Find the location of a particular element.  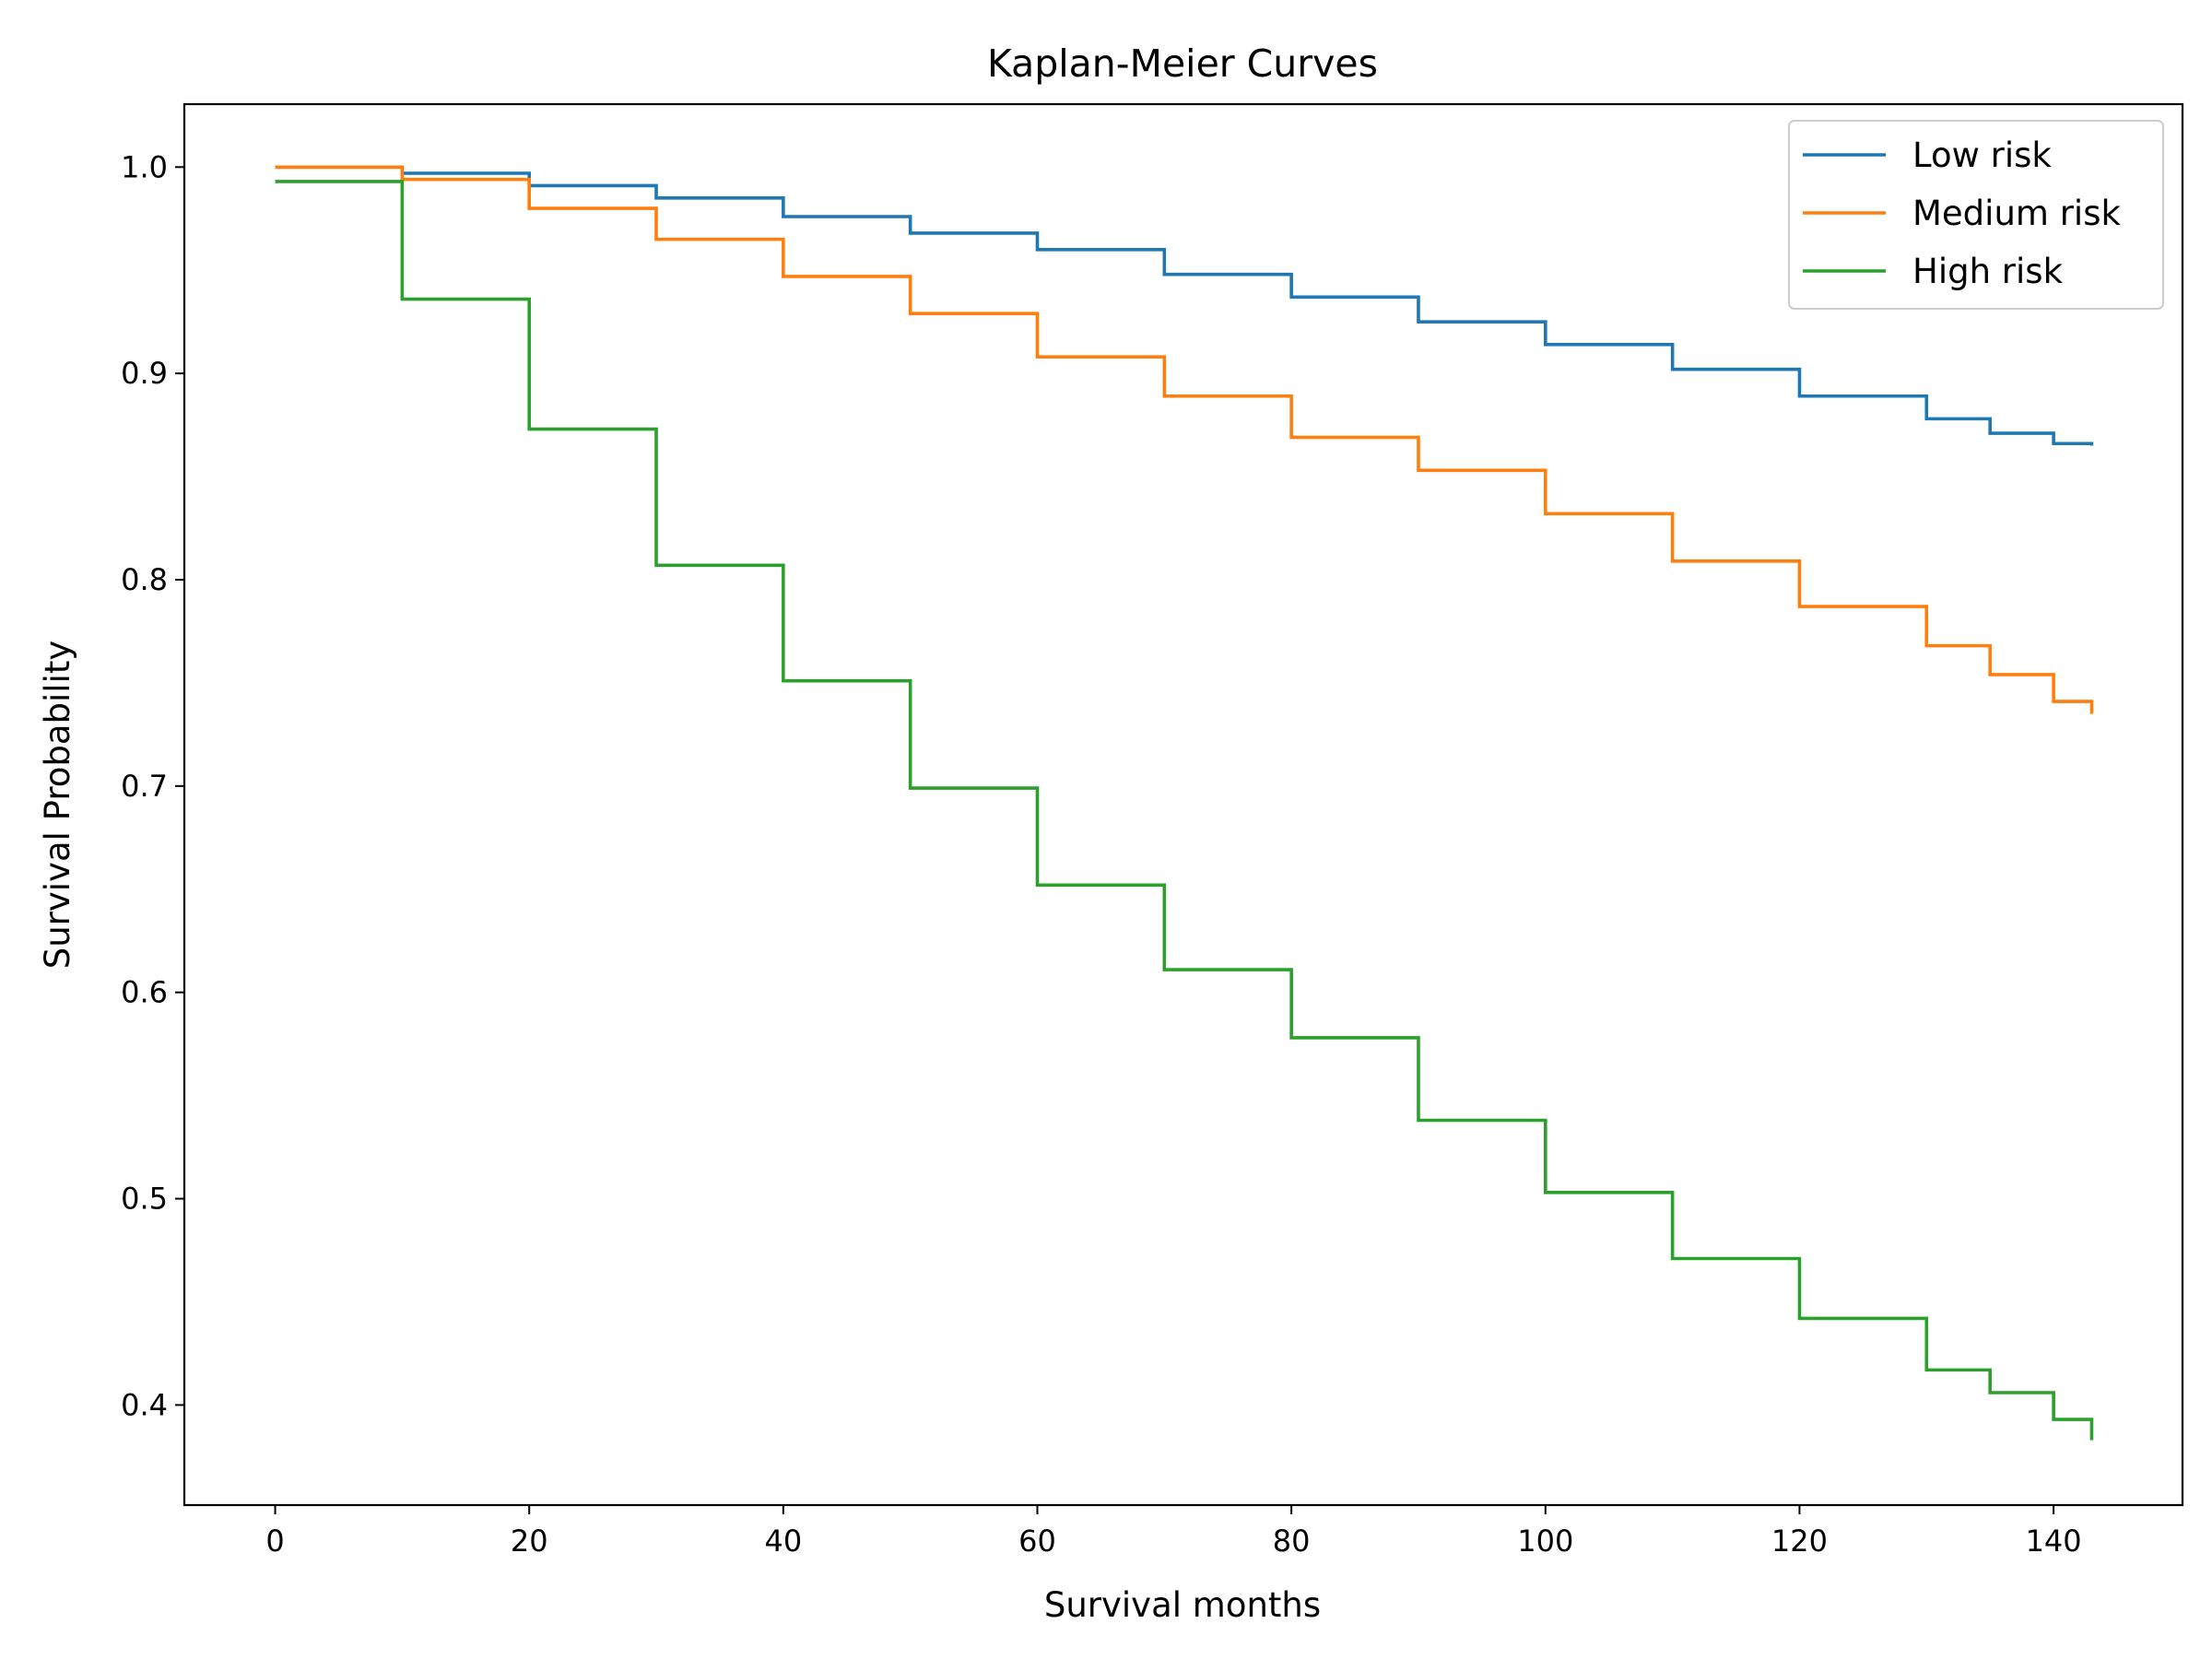

y-tick-label: 0.7 is located at coordinates (144, 786).